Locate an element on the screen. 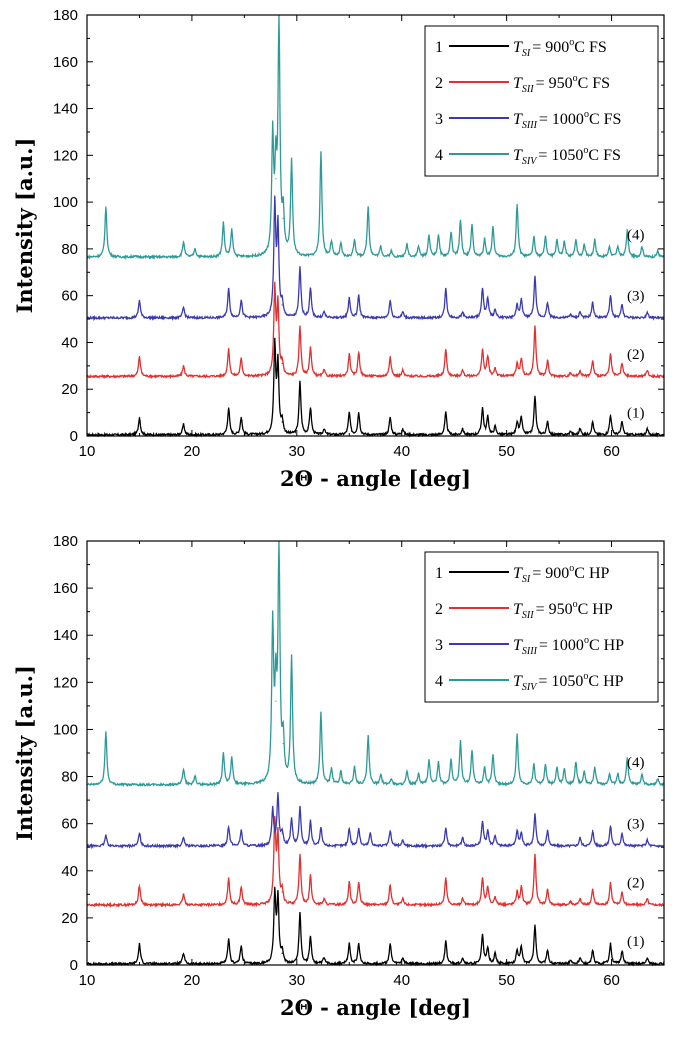  legend-item-3: 3 TSIII = 1000oC FS is located at coordinates (528, 120).